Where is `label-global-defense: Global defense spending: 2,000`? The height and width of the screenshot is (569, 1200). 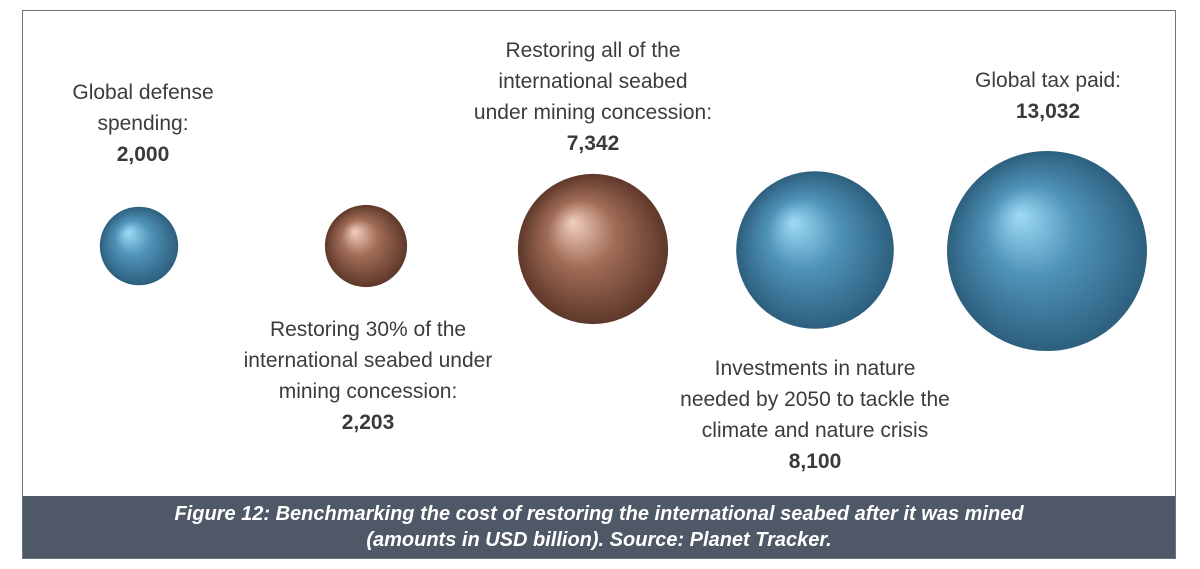 label-global-defense: Global defense spending: 2,000 is located at coordinates (143, 123).